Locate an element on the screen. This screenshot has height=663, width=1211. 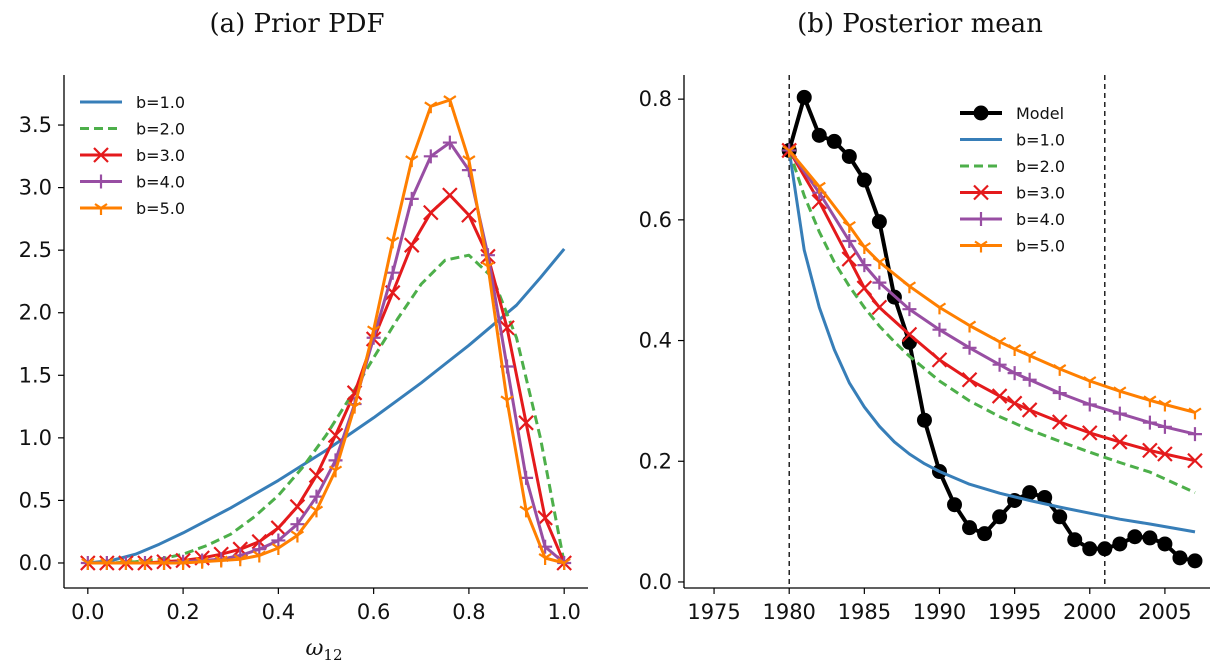
x-tick-label: 1975 is located at coordinates (713, 612).